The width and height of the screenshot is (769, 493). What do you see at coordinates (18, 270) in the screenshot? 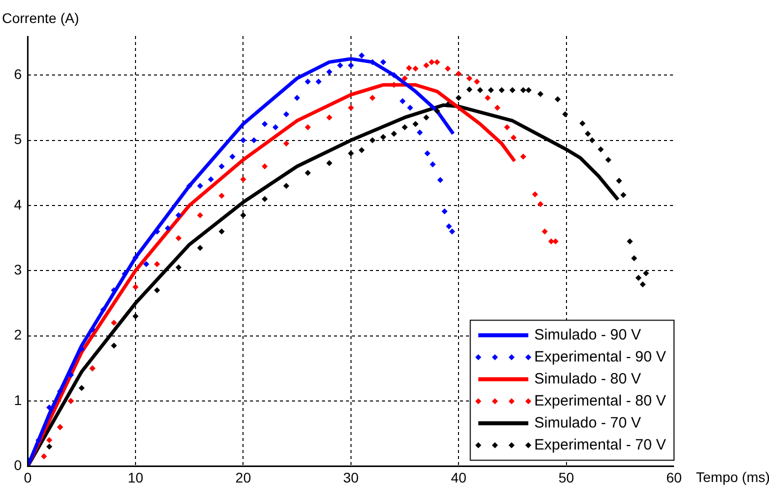
I see `y-tick-label: 3` at bounding box center [18, 270].